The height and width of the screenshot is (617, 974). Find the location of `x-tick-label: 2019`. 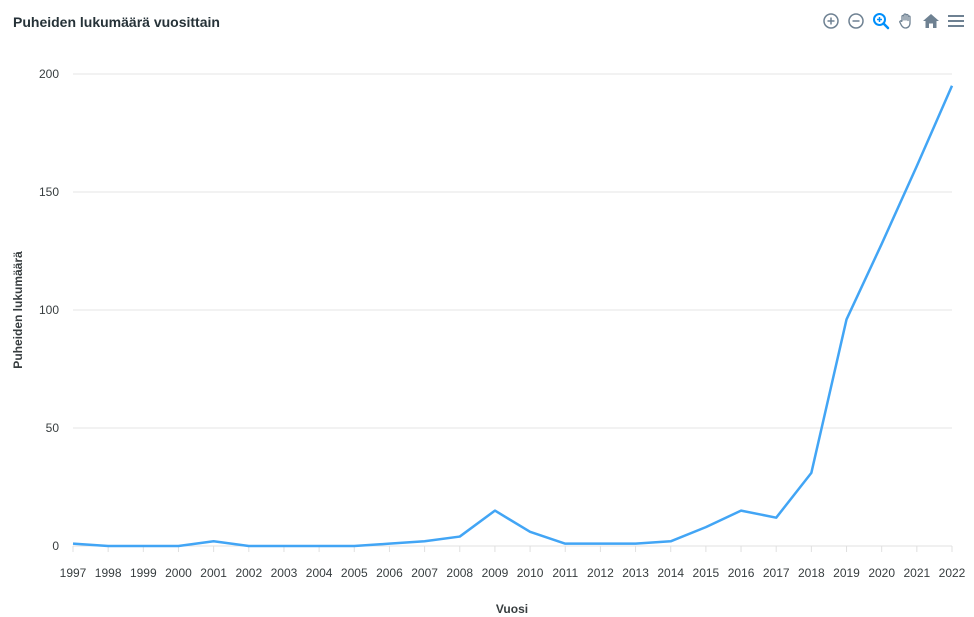

x-tick-label: 2019 is located at coordinates (846, 573).